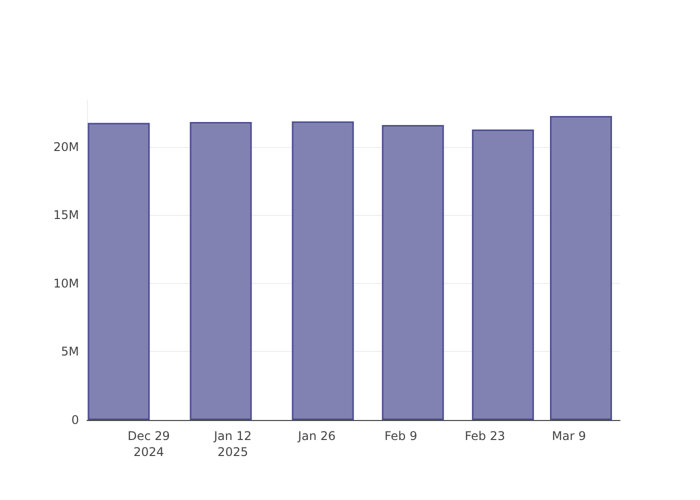  What do you see at coordinates (401, 436) in the screenshot?
I see `x-tick-label: Feb 9` at bounding box center [401, 436].